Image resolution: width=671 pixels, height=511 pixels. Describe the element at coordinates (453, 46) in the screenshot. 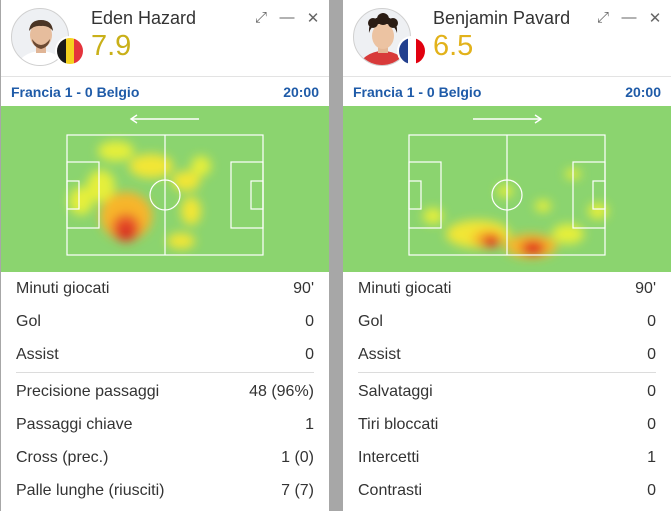

I see `player-rating: 6.5` at that location.